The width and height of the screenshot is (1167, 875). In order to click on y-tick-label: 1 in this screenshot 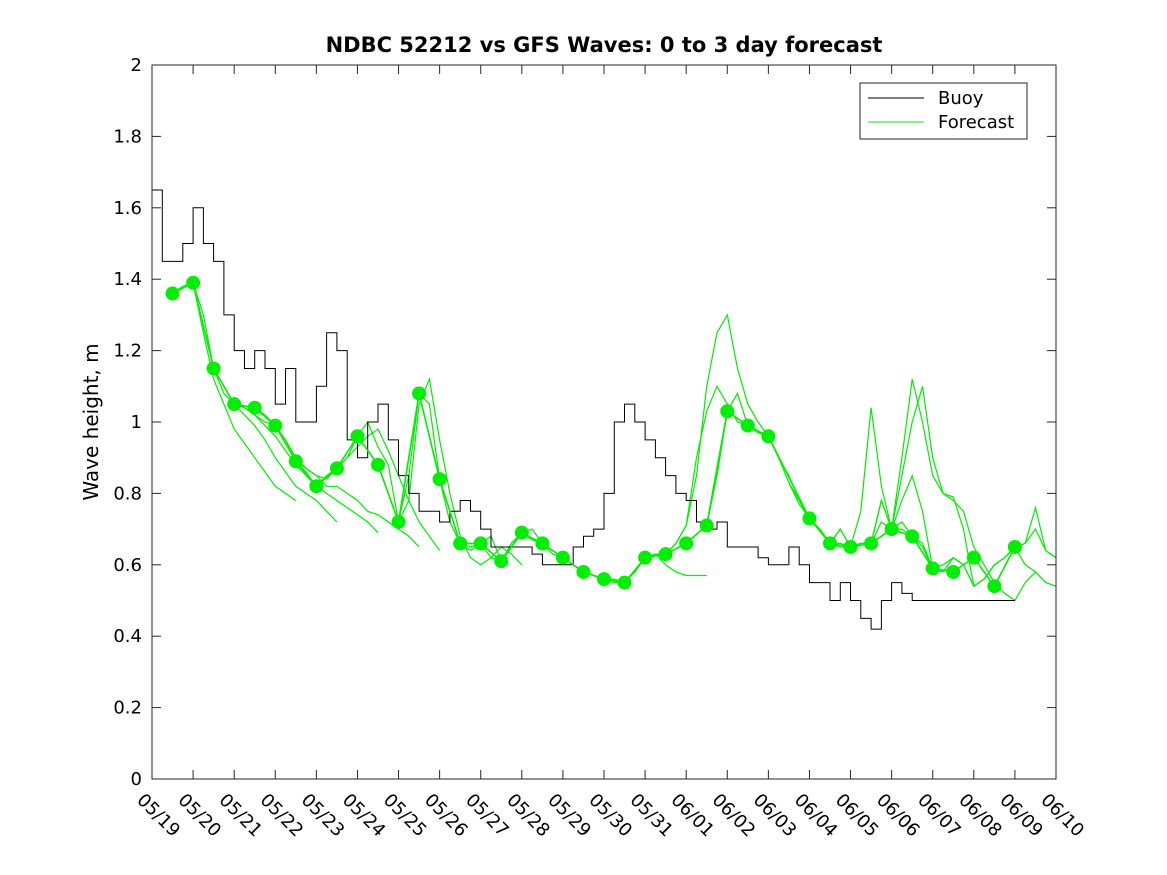, I will do `click(136, 422)`.